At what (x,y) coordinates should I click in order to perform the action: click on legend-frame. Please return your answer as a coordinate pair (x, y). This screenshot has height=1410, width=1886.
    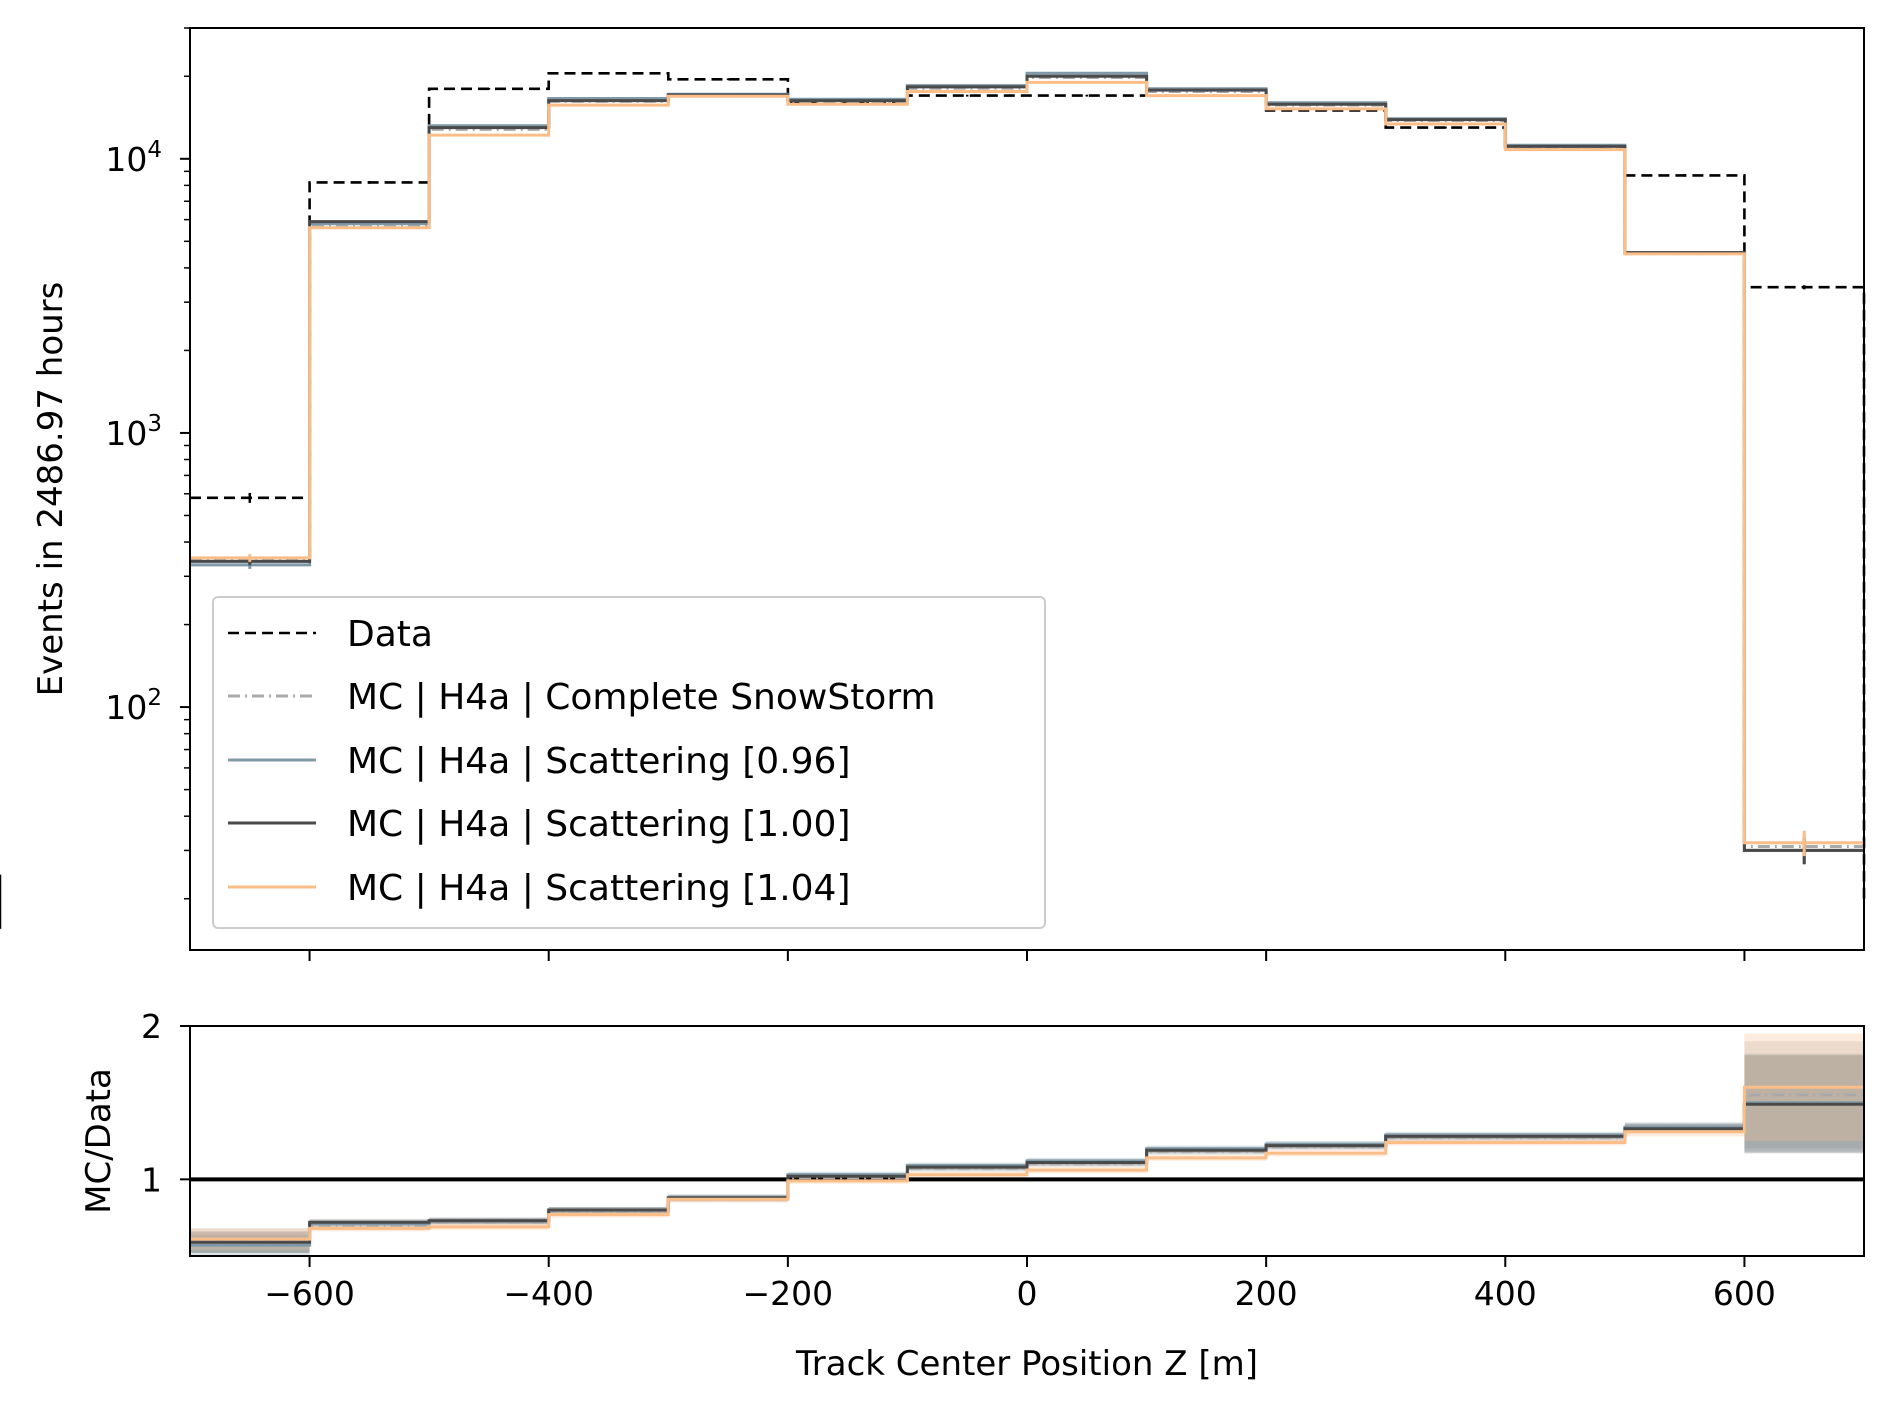
    Looking at the image, I should click on (629, 762).